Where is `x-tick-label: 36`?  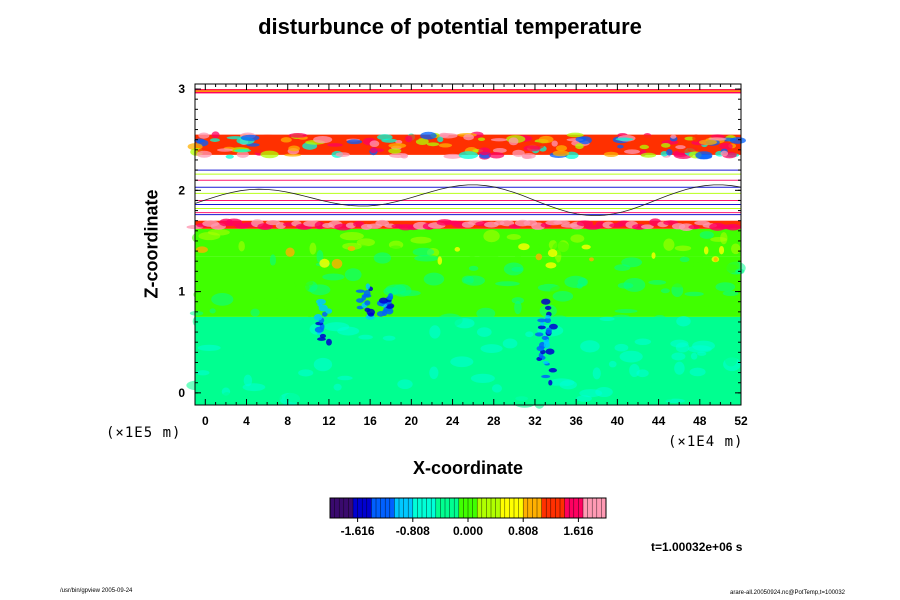
x-tick-label: 36 is located at coordinates (576, 421).